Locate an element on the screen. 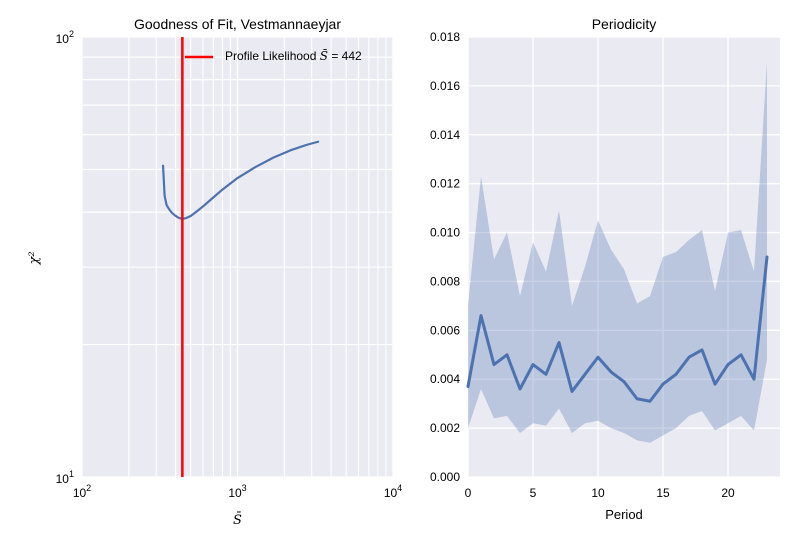 This screenshot has height=550, width=800. x-tick-labels: 0 5 10 15 20 is located at coordinates (600, 493).